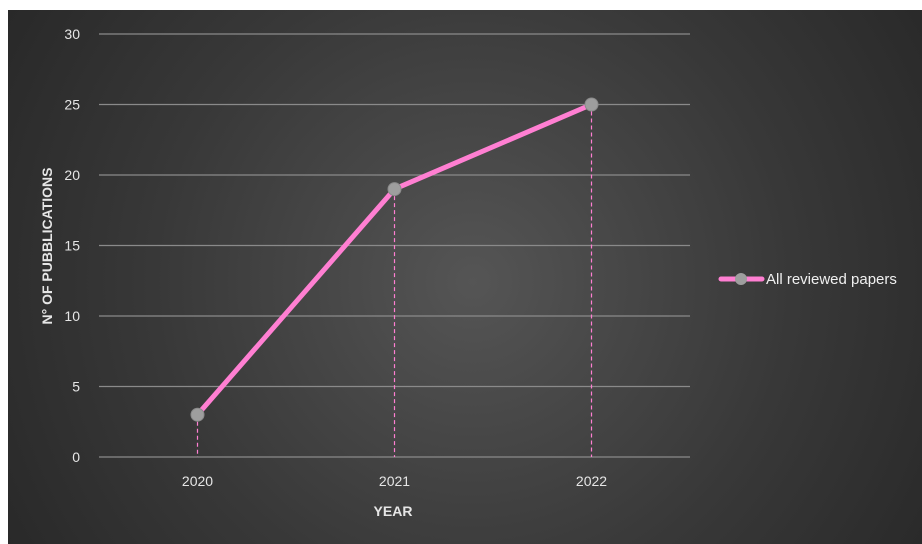 This screenshot has width=922, height=544. What do you see at coordinates (591, 104) in the screenshot?
I see `data-point-2022` at bounding box center [591, 104].